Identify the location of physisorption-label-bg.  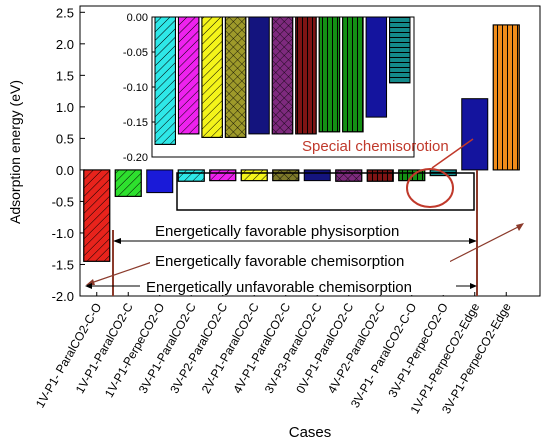
(297, 230).